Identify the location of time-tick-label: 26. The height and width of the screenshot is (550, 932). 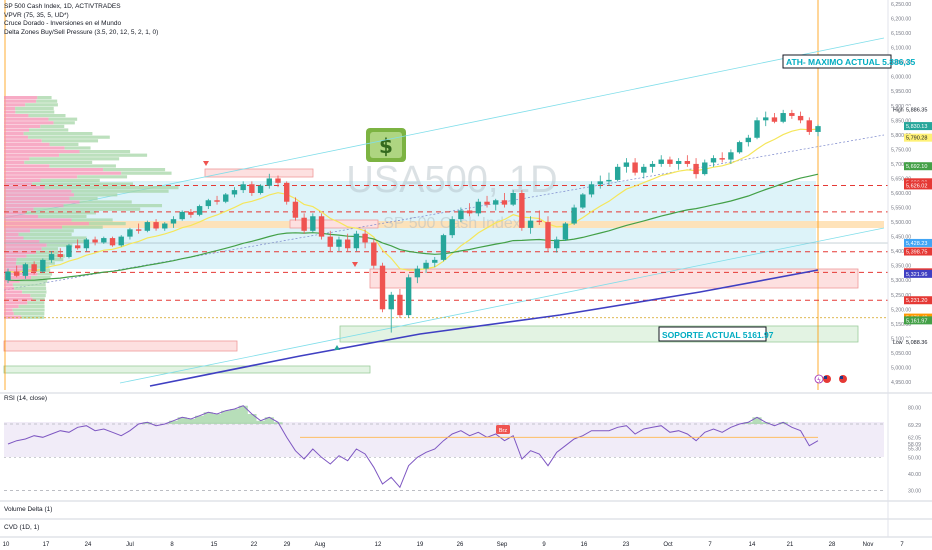
(460, 545).